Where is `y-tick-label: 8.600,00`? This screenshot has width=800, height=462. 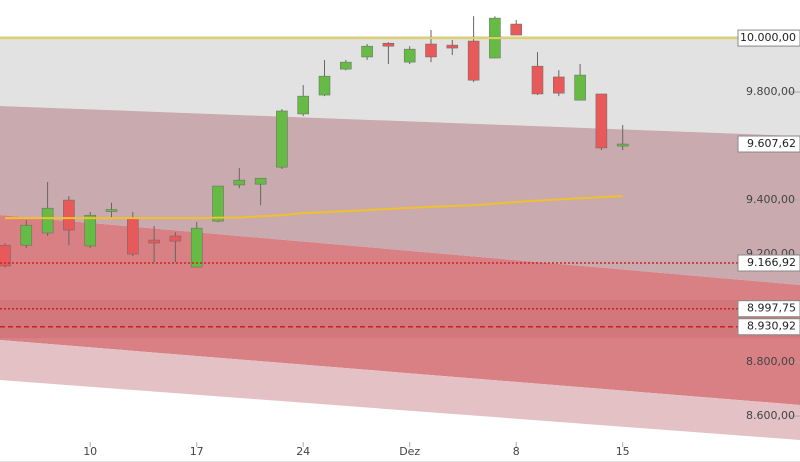 y-tick-label: 8.600,00 is located at coordinates (770, 415).